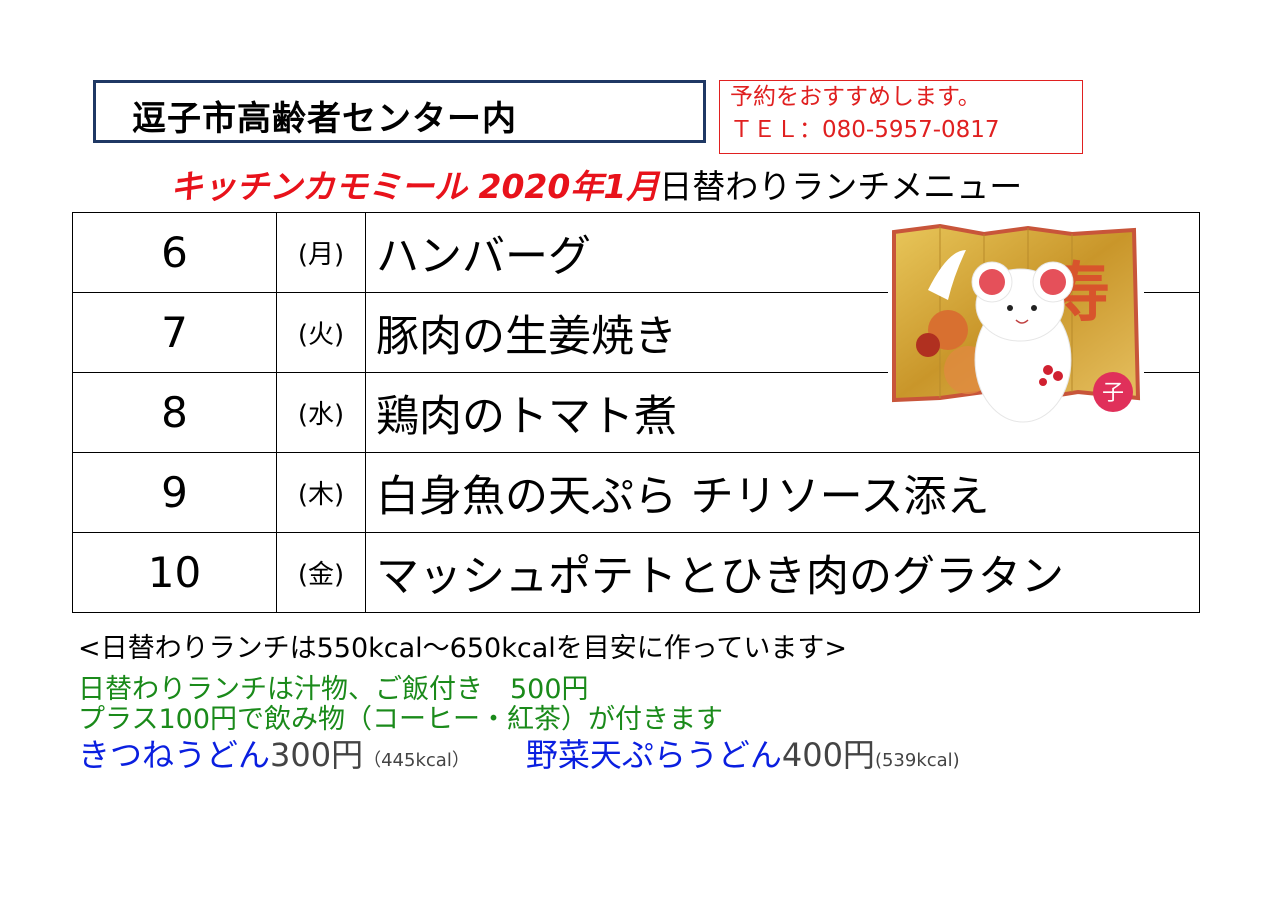 The image size is (1280, 904). I want to click on menu-row: 9 (木) 白身魚の天ぷら チリソース添え, so click(636, 492).